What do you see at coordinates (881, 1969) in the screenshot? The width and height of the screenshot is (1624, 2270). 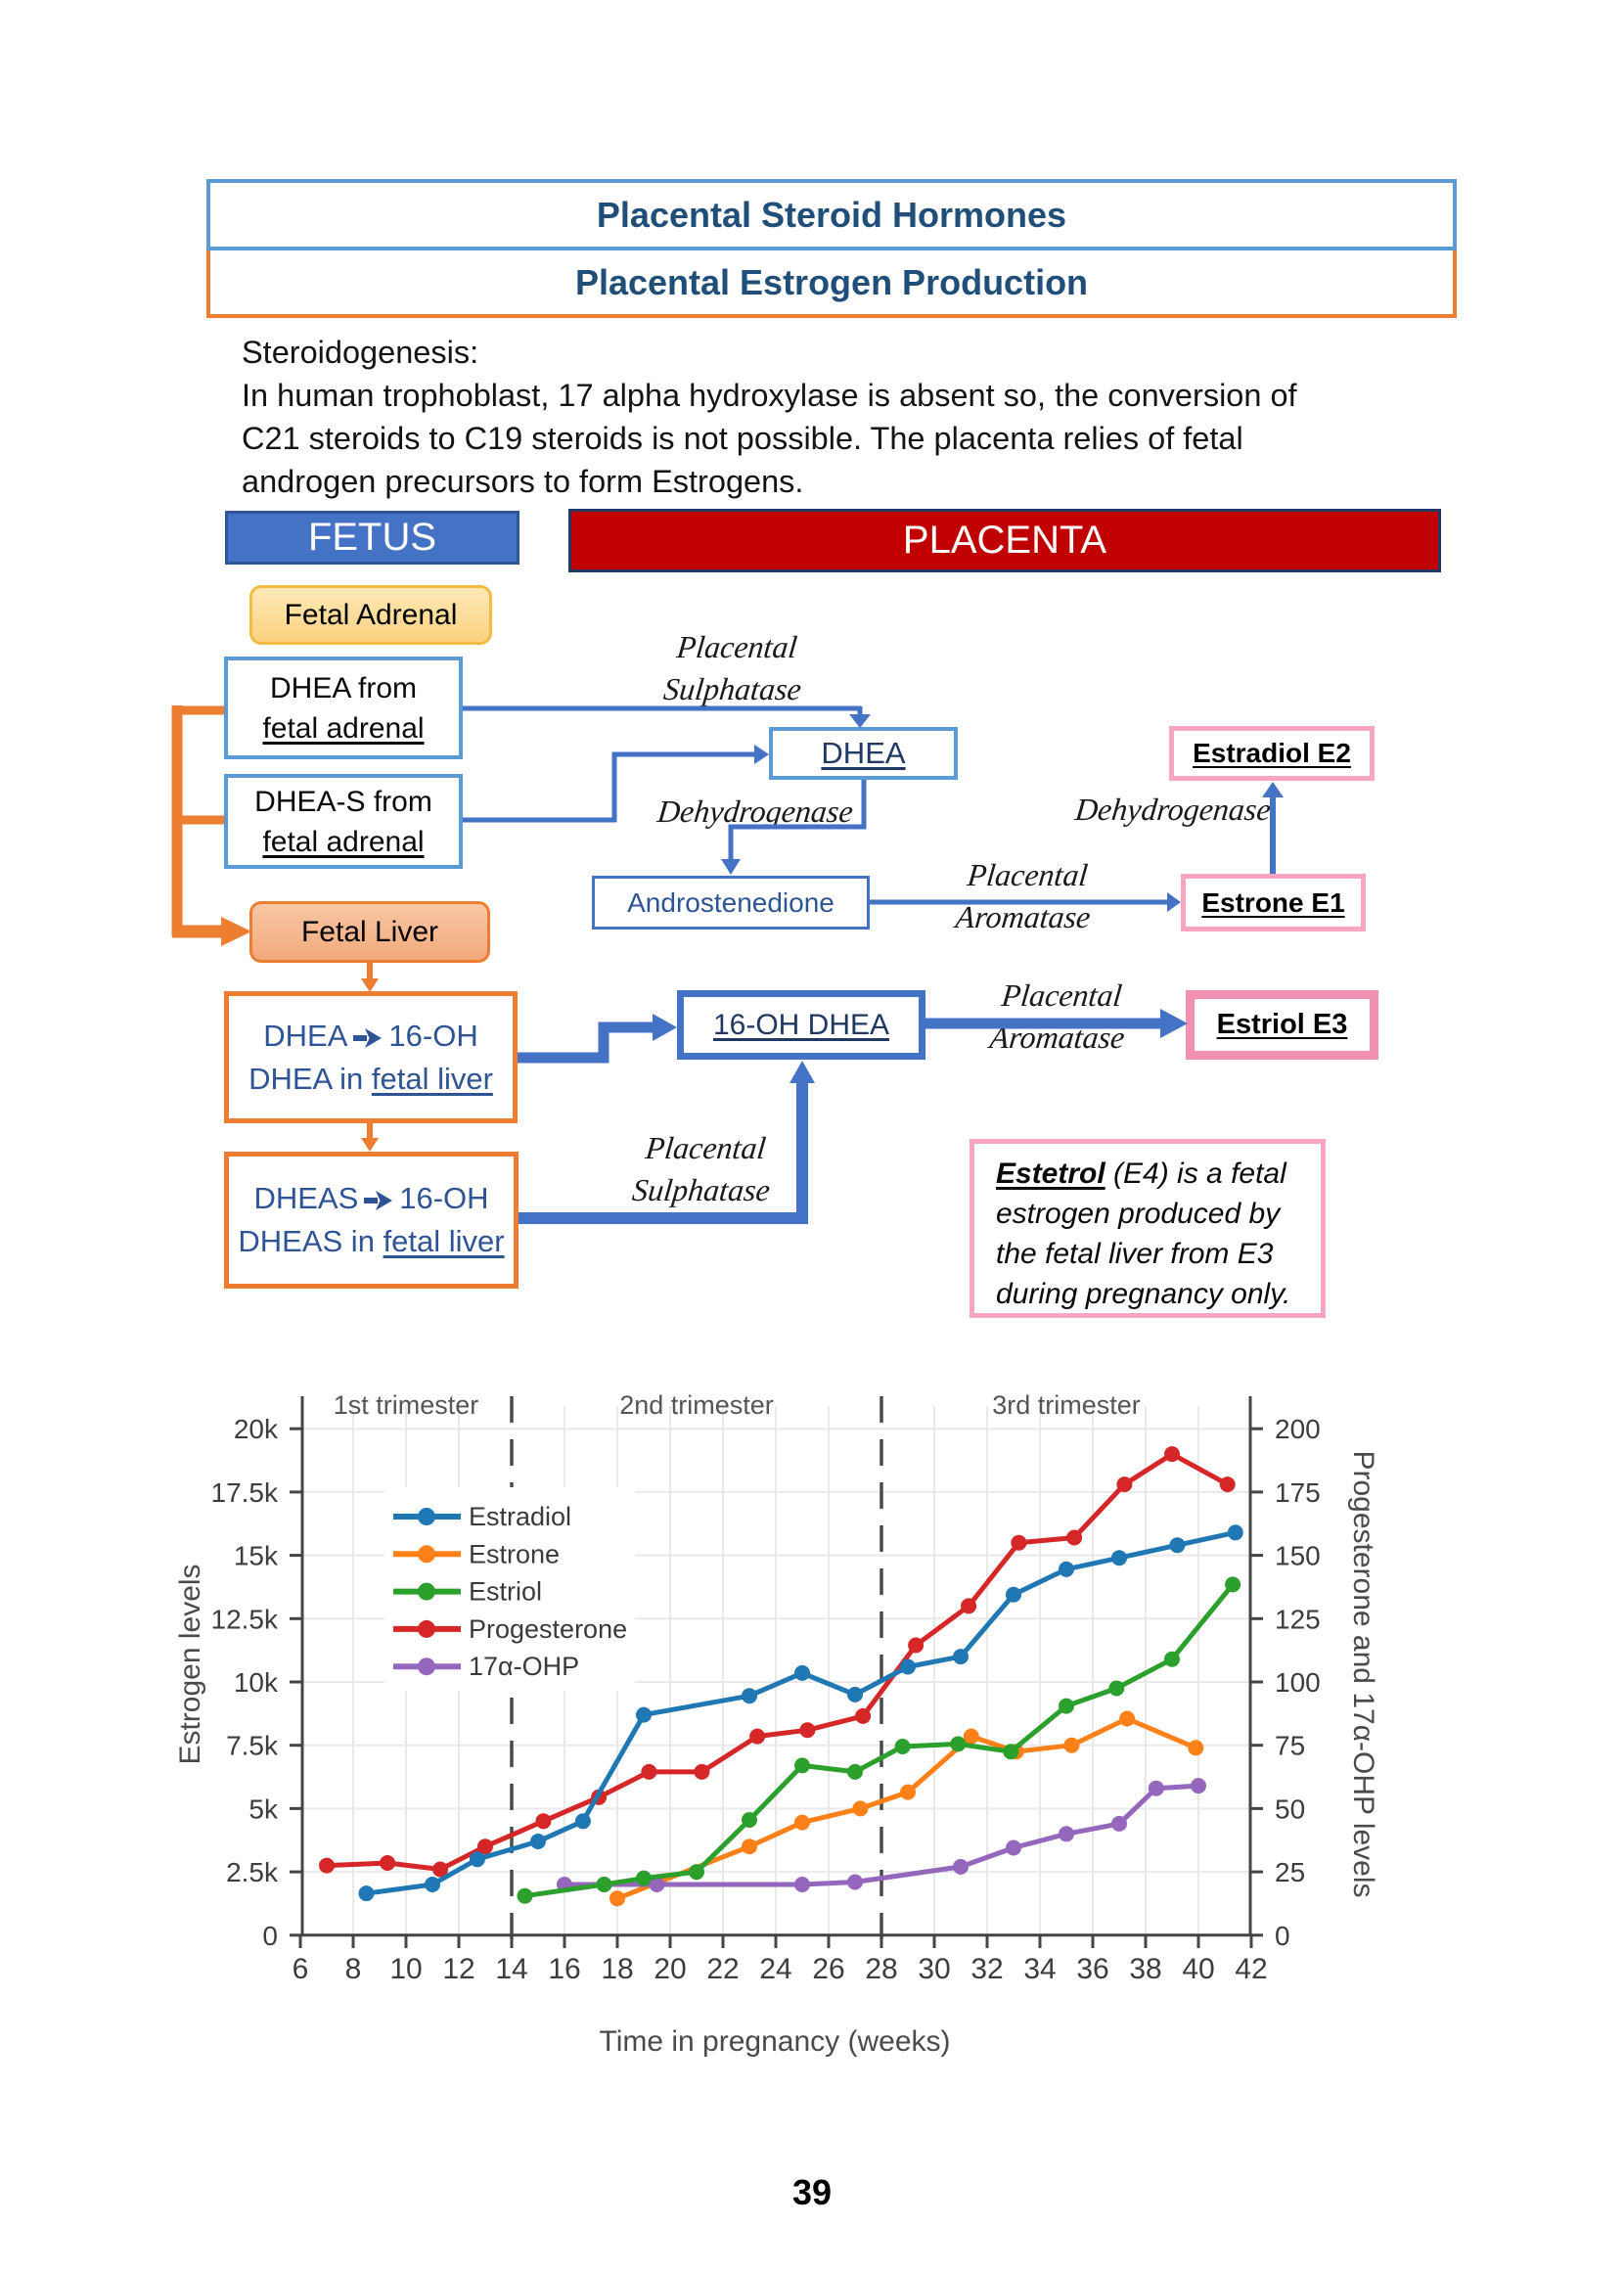 I see `svg-text: 28` at bounding box center [881, 1969].